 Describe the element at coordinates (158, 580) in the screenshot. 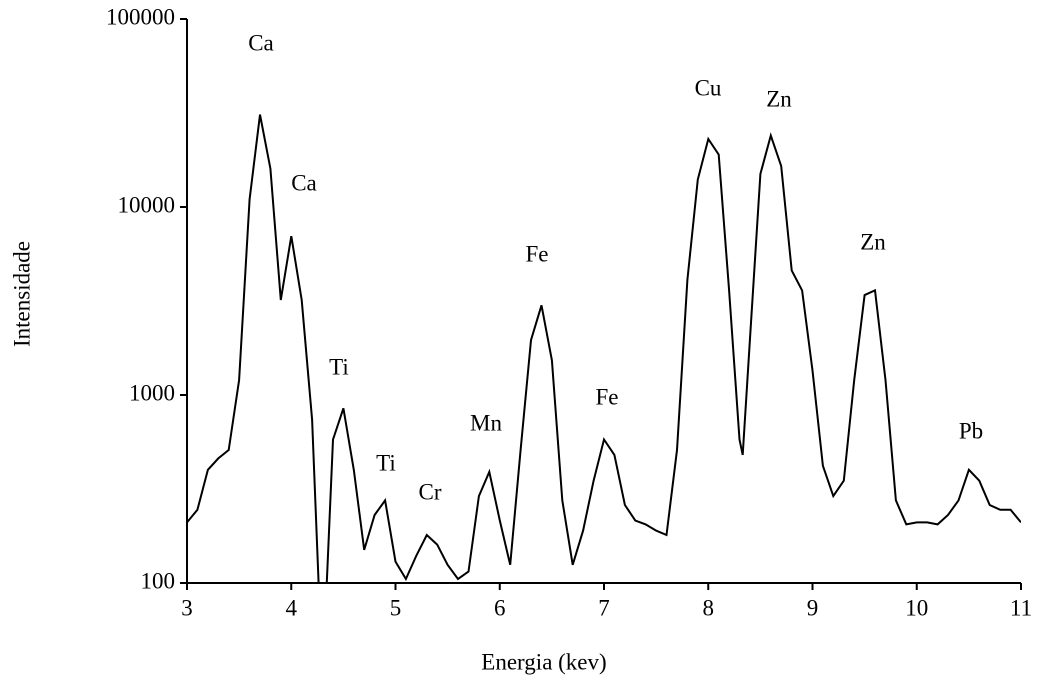

I see `y-tick-label: 100` at that location.